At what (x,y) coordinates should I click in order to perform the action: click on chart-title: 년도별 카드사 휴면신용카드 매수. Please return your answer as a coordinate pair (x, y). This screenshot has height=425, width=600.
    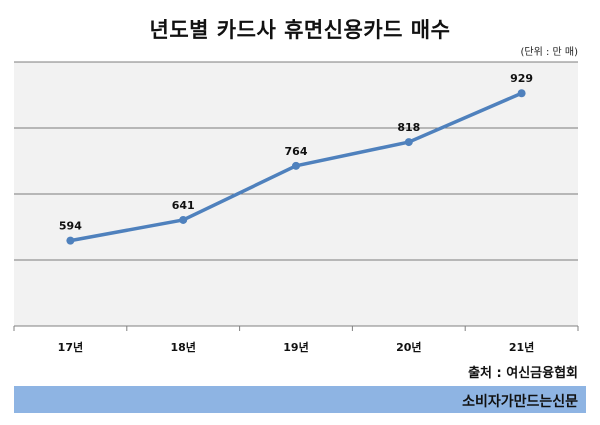
    Looking at the image, I should click on (300, 30).